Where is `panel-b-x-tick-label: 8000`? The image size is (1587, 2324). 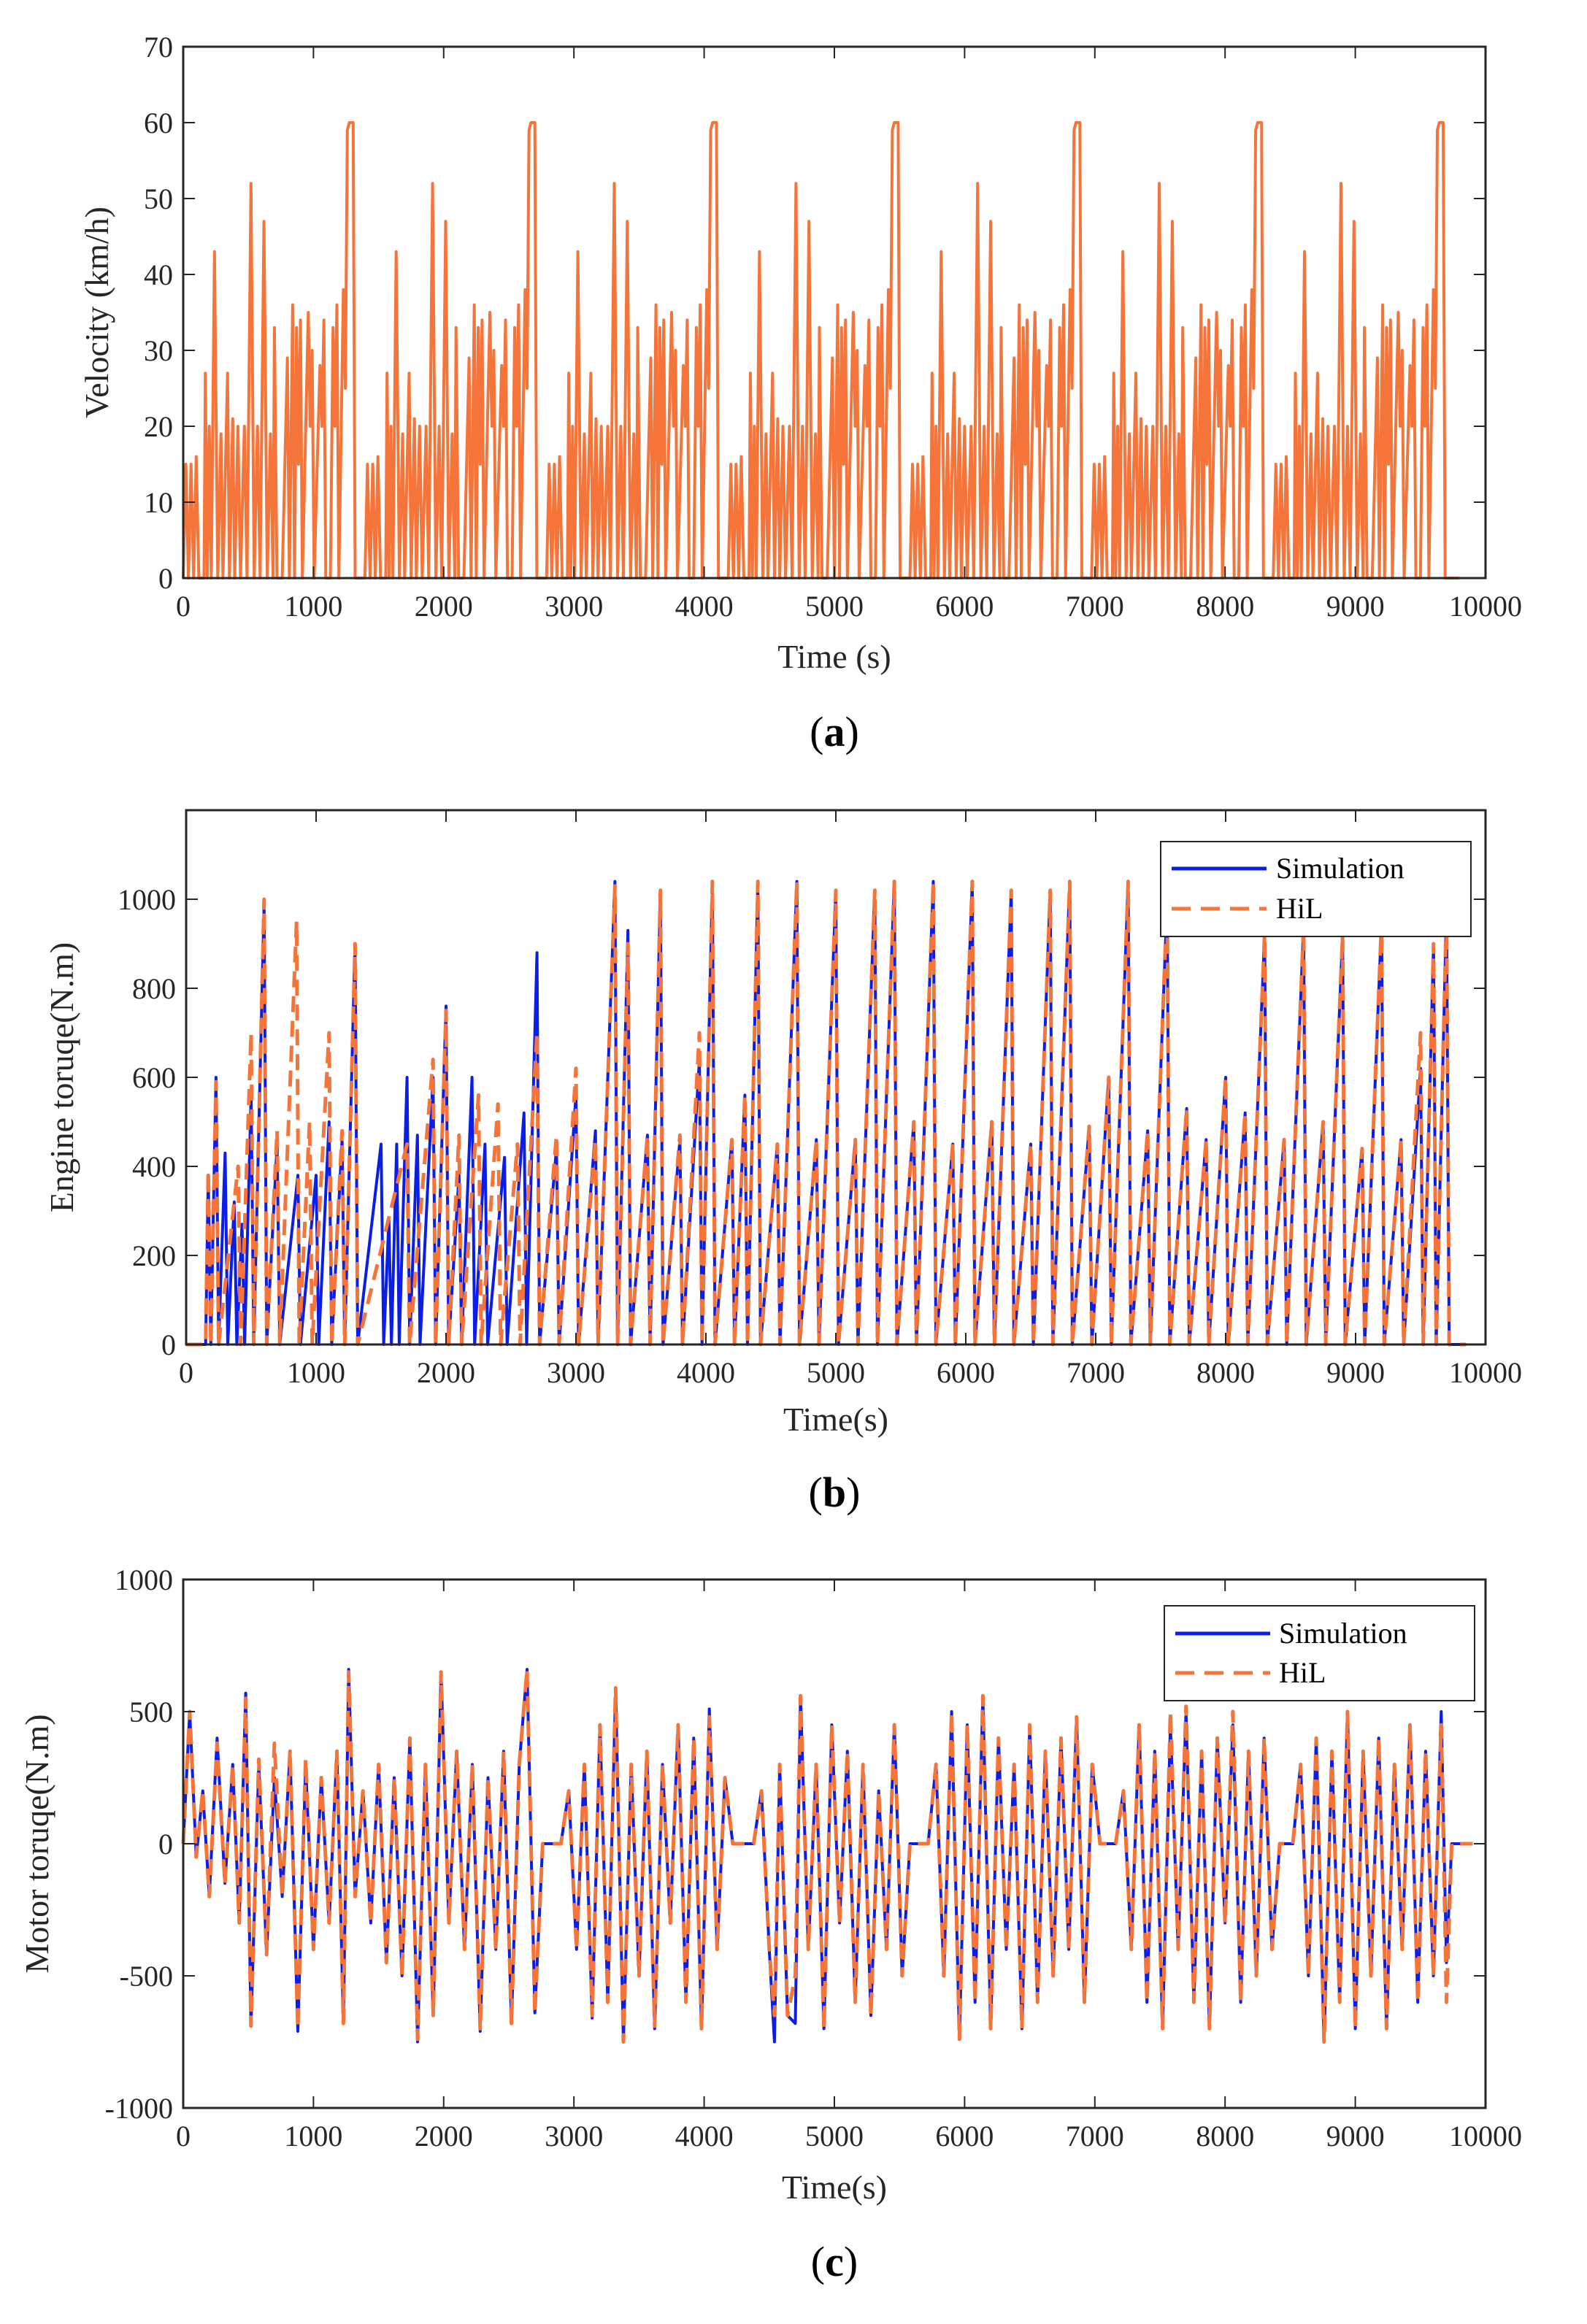
panel-b-x-tick-label: 8000 is located at coordinates (1225, 1372).